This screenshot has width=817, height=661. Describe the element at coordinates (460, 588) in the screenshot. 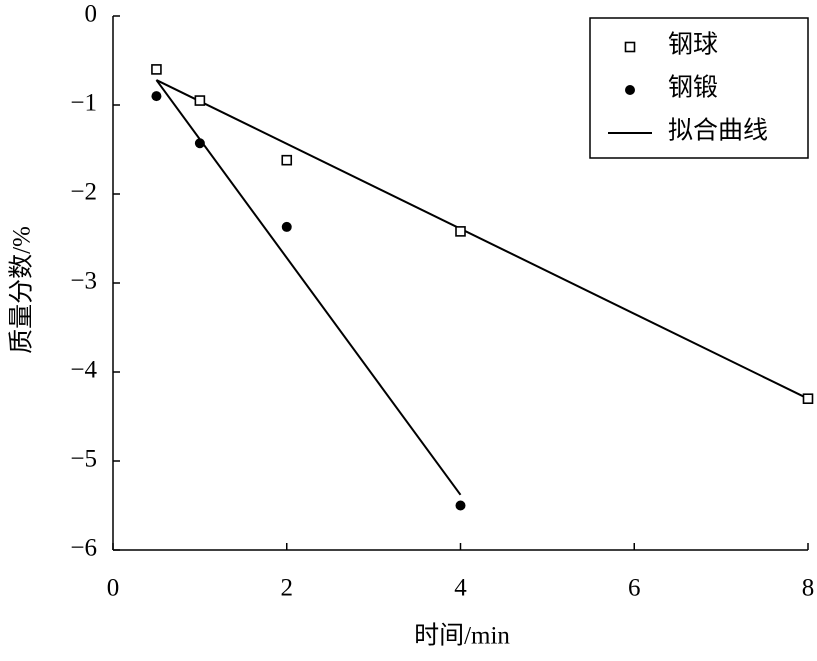

I see `x-tick-label: 4` at that location.